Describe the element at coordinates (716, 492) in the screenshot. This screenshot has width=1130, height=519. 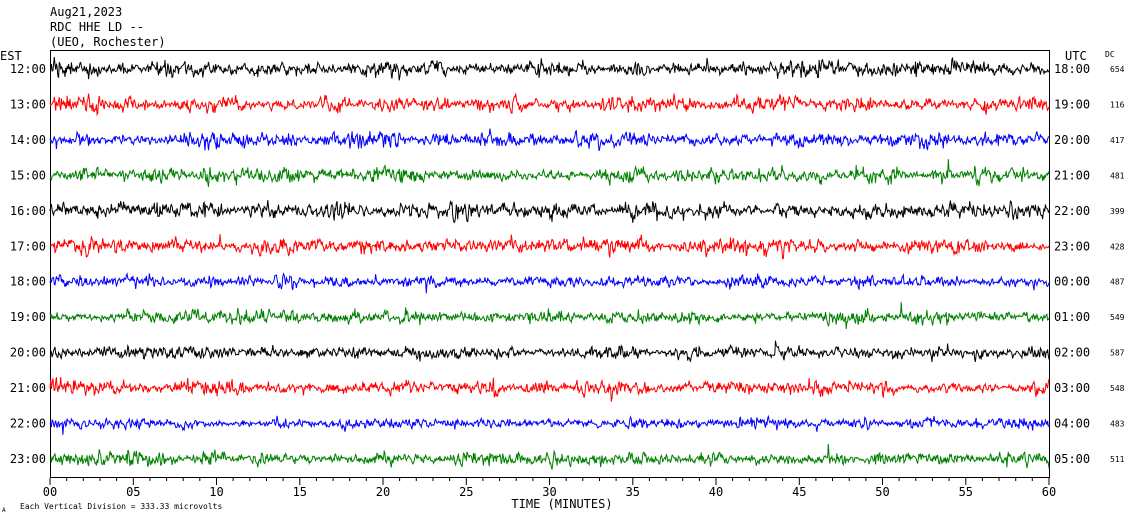
I see `x-tick-label: 40` at that location.